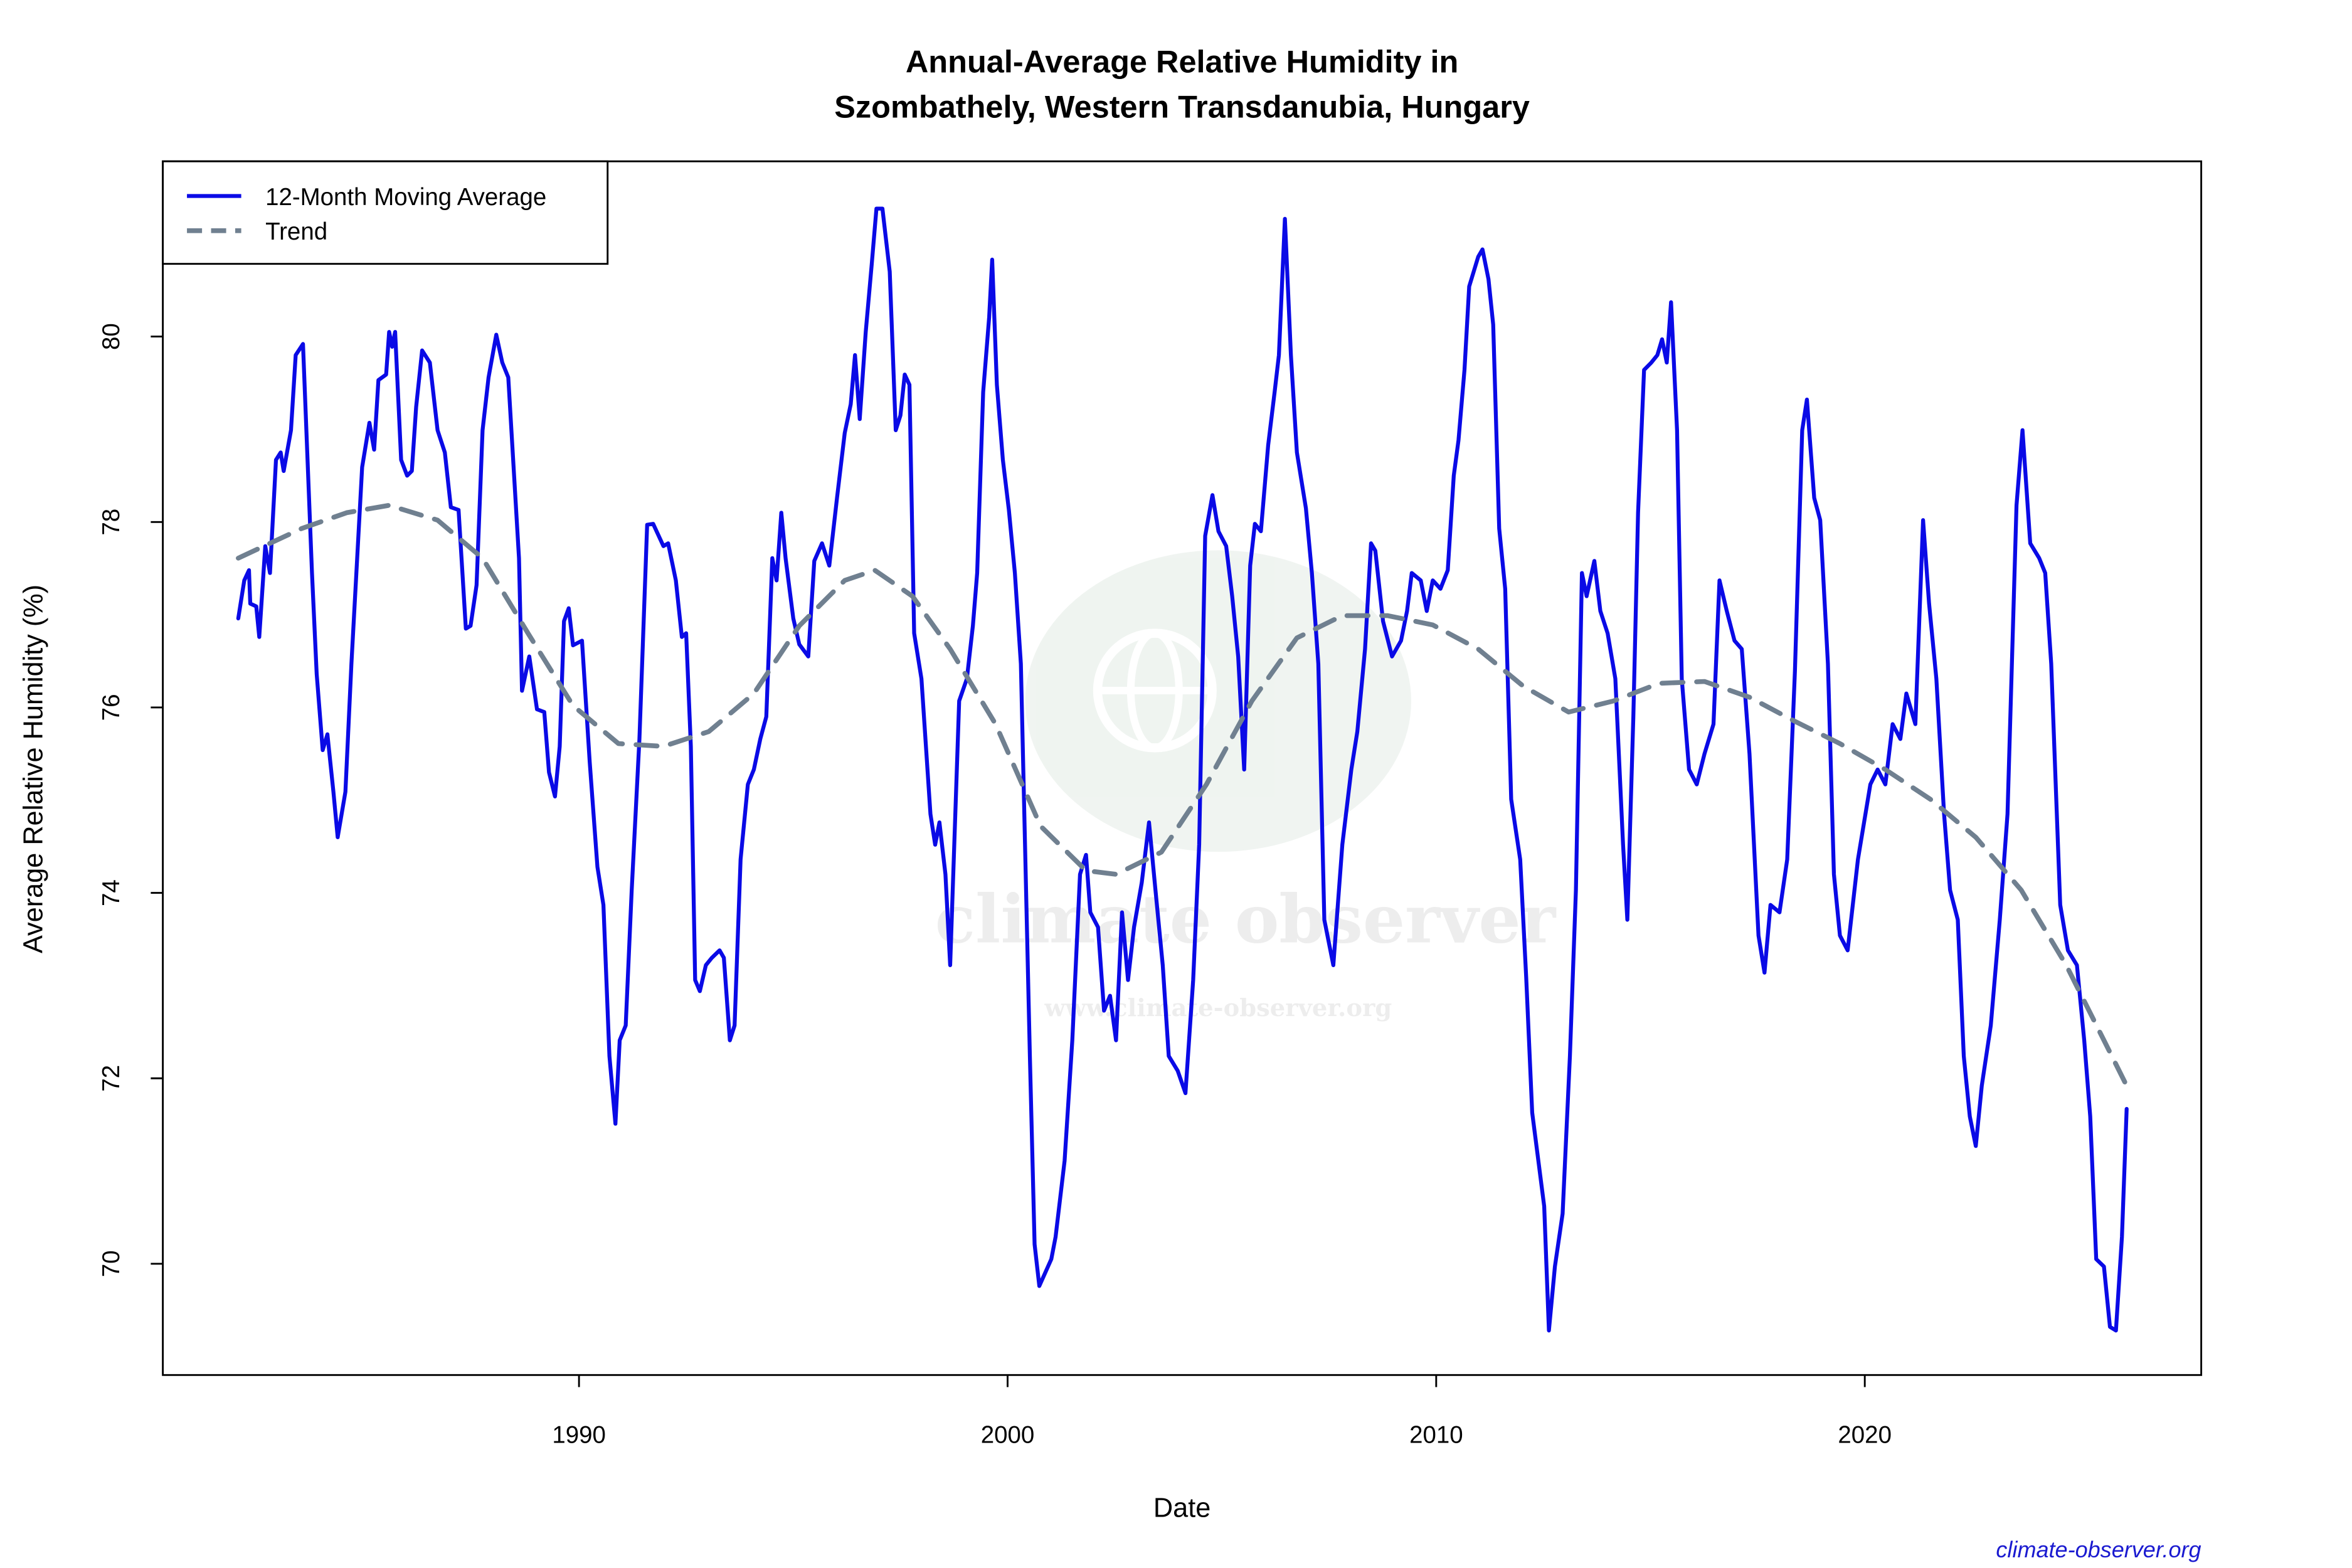 Image resolution: width=2352 pixels, height=1568 pixels. Describe the element at coordinates (1218, 701) in the screenshot. I see `watermark-disc` at that location.